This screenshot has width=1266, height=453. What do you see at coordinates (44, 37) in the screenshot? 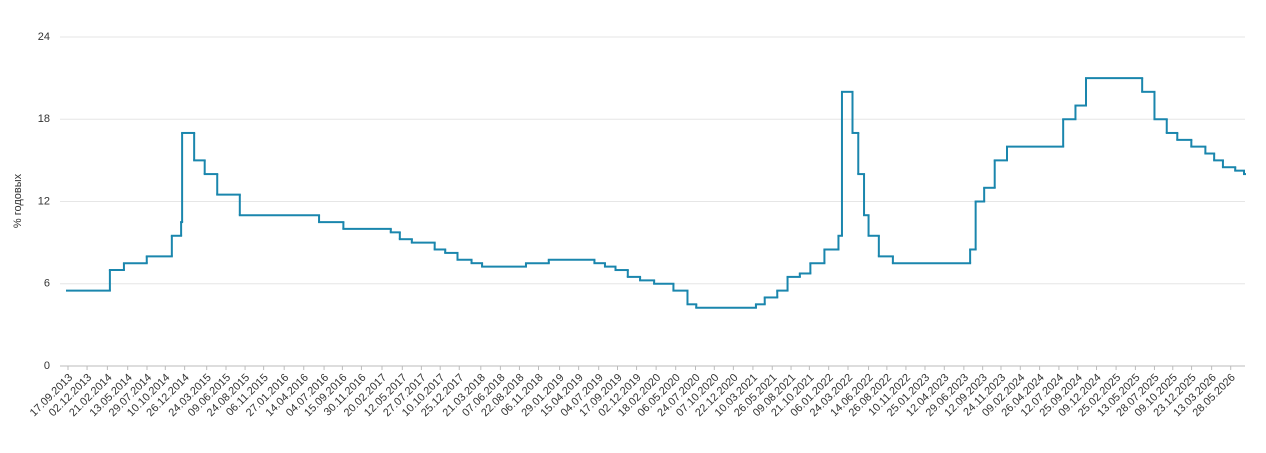
I see `y-tick-label: 24` at bounding box center [44, 37].